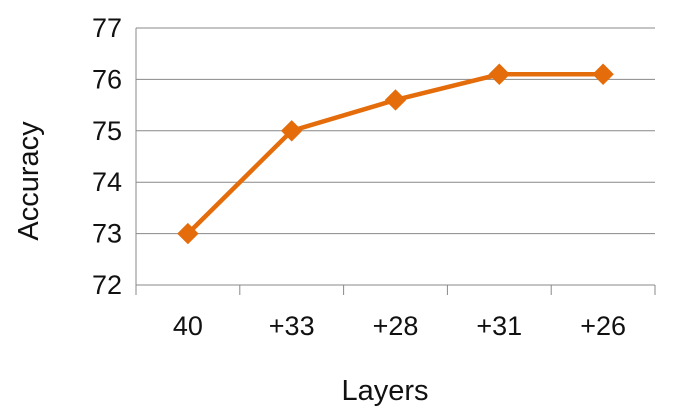 The image size is (675, 412). What do you see at coordinates (107, 156) in the screenshot?
I see `y-tick-labels: 72 73 74 75 76 77` at bounding box center [107, 156].